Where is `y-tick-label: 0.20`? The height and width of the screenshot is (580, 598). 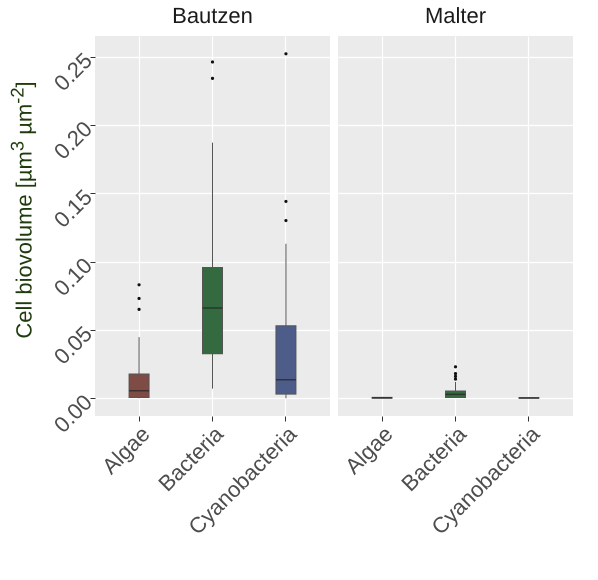
y-tick-label: 0.20 is located at coordinates (73, 140).